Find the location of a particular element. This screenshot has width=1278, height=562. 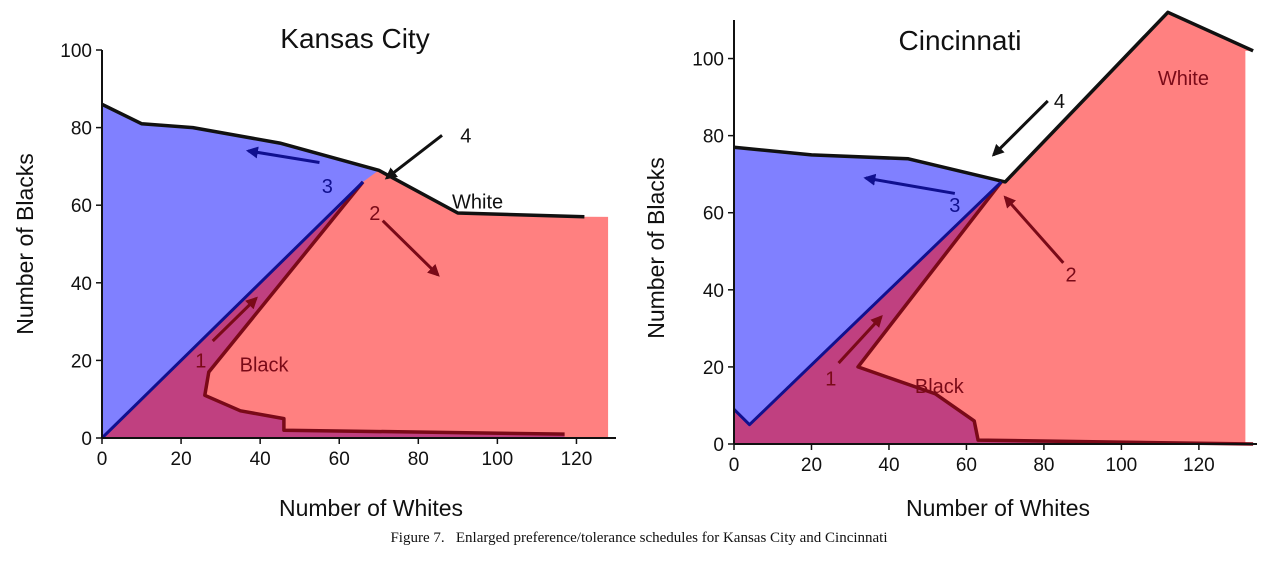

chart-title: Cincinnati is located at coordinates (960, 40).